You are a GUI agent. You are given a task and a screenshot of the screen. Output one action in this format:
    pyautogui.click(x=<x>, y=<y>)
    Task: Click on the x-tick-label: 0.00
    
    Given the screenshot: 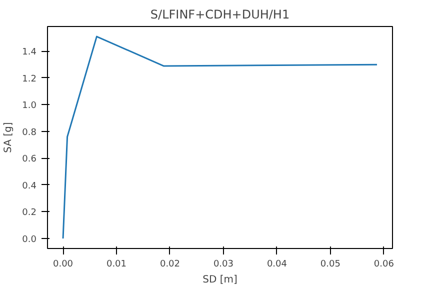 What is the action you would take?
    pyautogui.click(x=63, y=265)
    